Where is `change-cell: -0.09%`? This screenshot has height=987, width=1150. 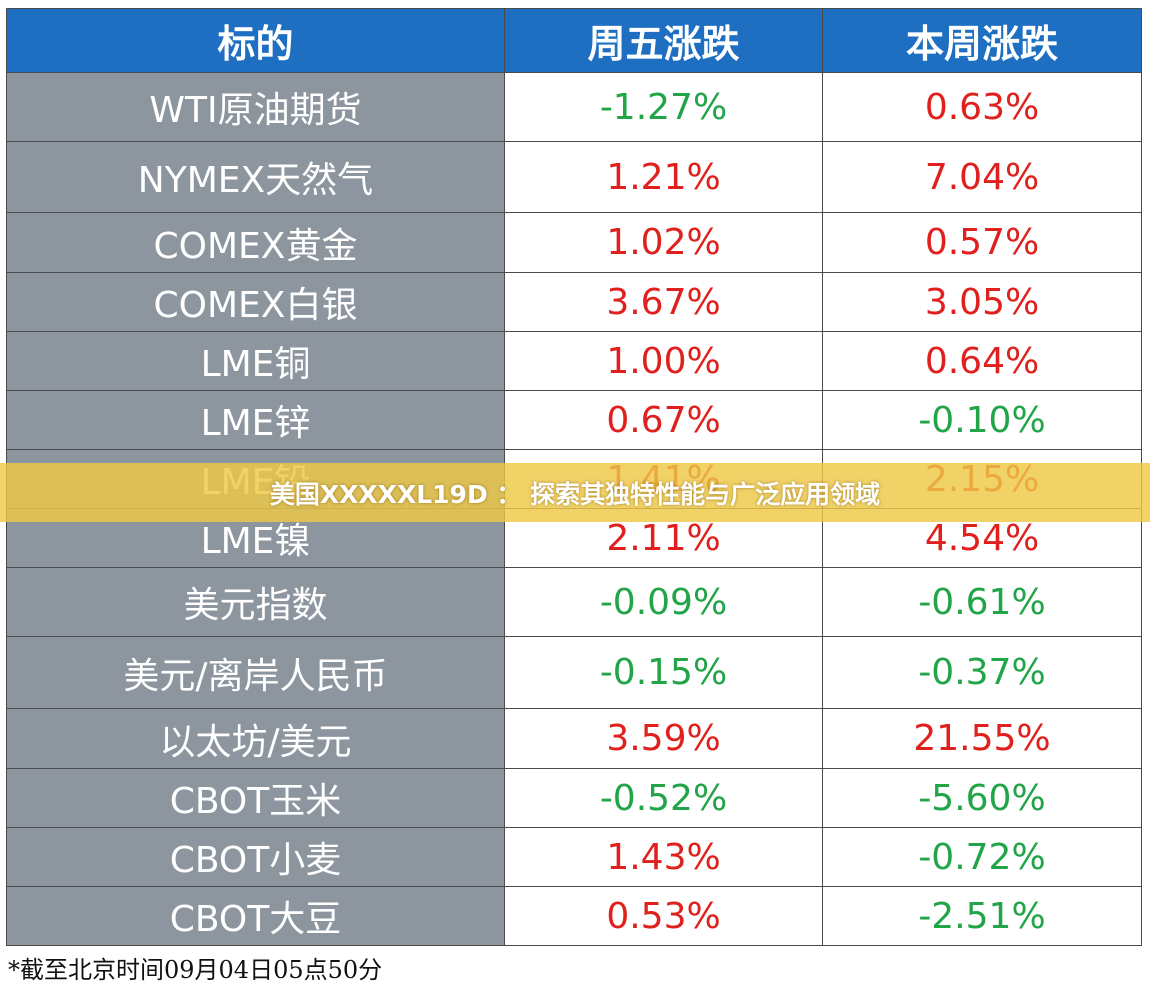 change-cell: -0.09% is located at coordinates (664, 602).